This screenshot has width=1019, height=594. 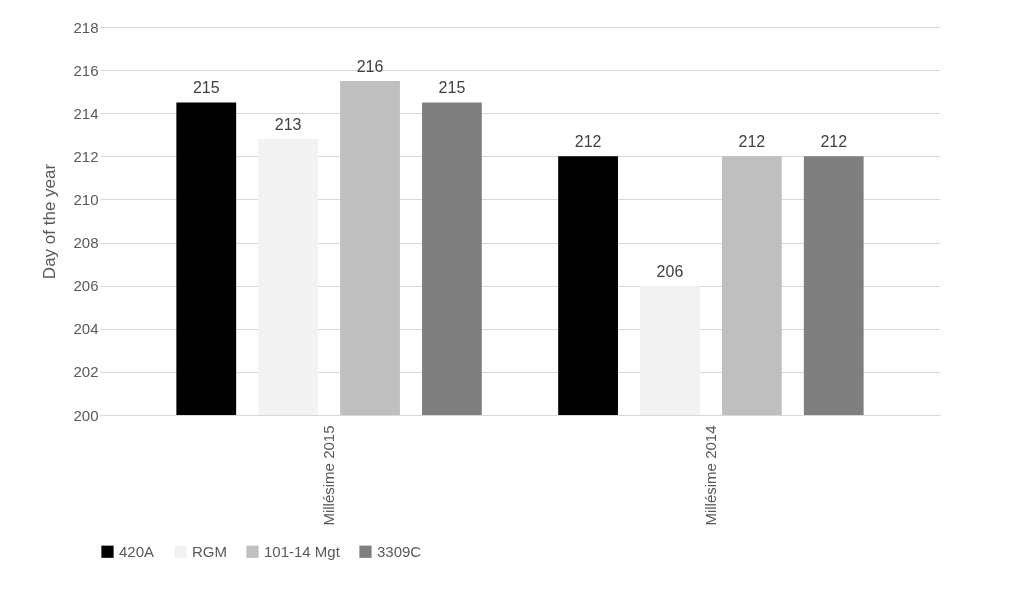 What do you see at coordinates (710, 475) in the screenshot?
I see `x-tick-label: Millésime 2014` at bounding box center [710, 475].